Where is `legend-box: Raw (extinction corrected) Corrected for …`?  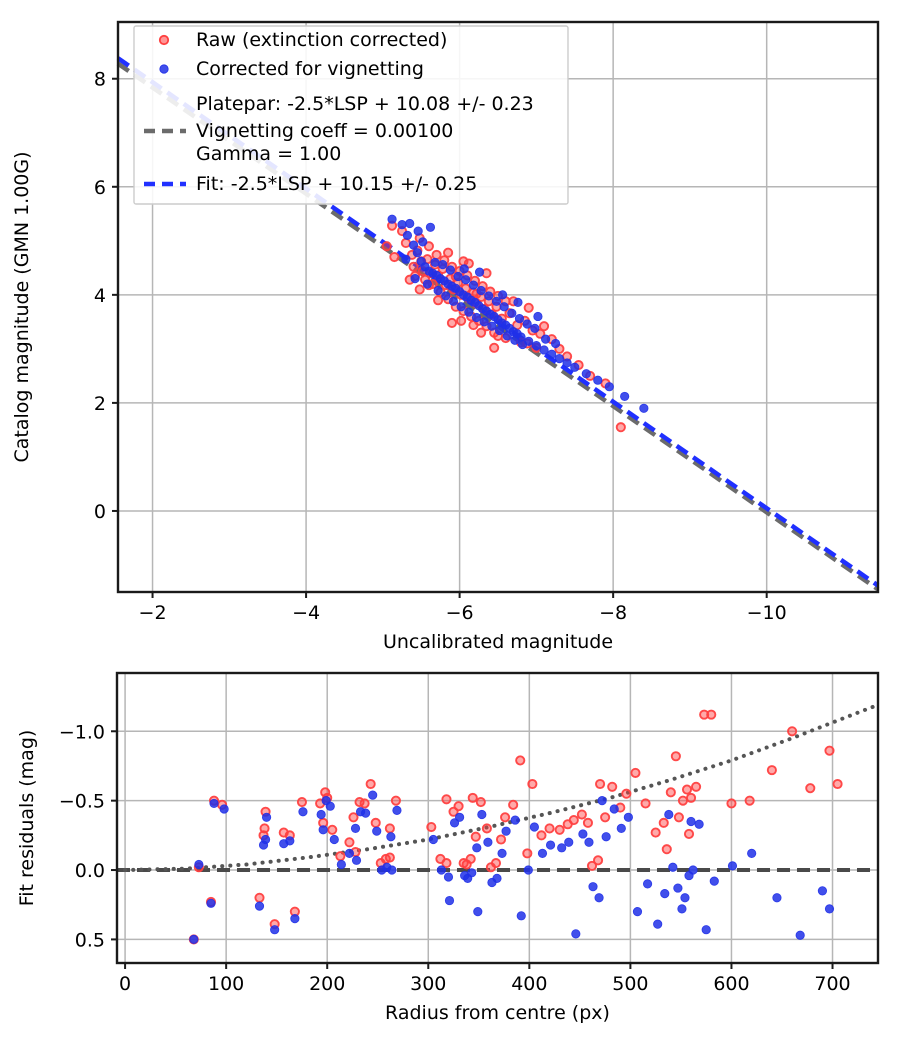 legend-box: Raw (extinction corrected) Corrected for … is located at coordinates (351, 115).